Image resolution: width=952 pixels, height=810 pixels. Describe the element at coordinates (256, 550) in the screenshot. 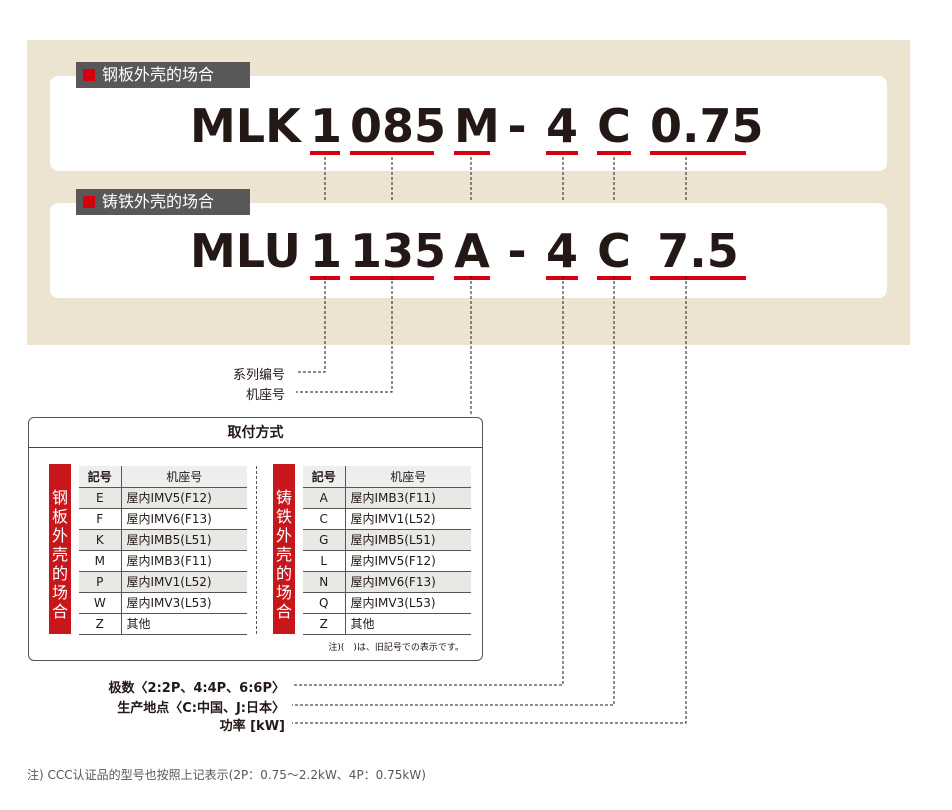

I see `divider` at that location.